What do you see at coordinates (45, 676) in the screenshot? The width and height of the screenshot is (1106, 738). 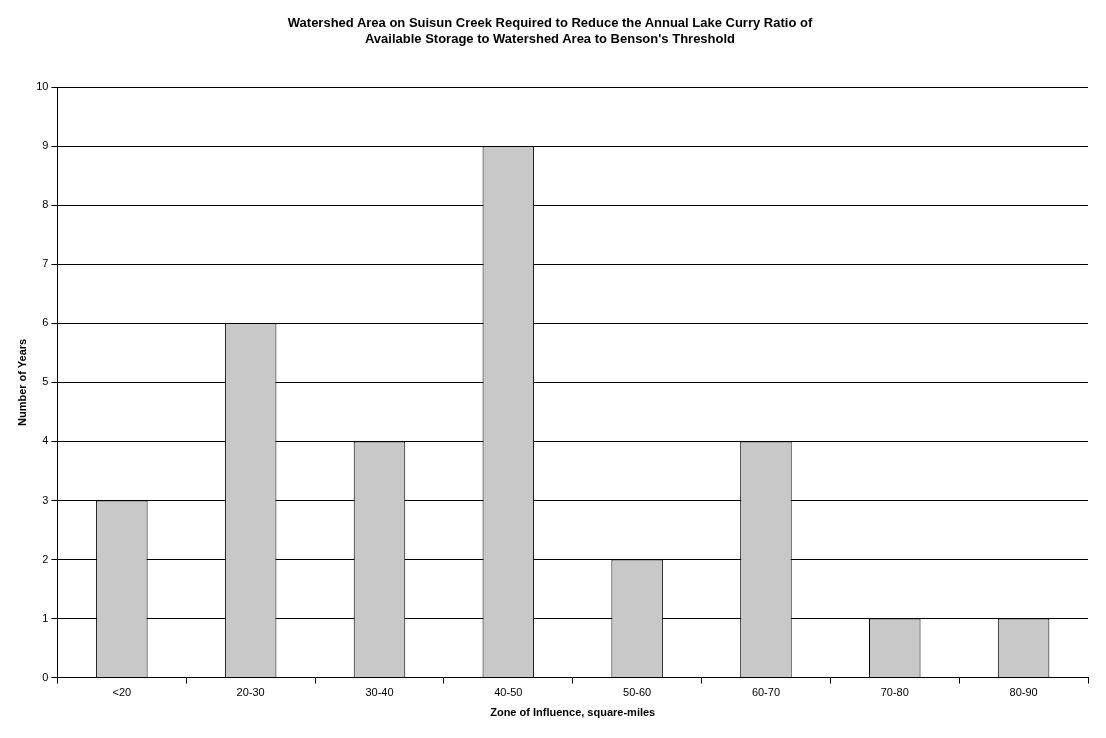 I see `y-tick-label: 0` at bounding box center [45, 676].